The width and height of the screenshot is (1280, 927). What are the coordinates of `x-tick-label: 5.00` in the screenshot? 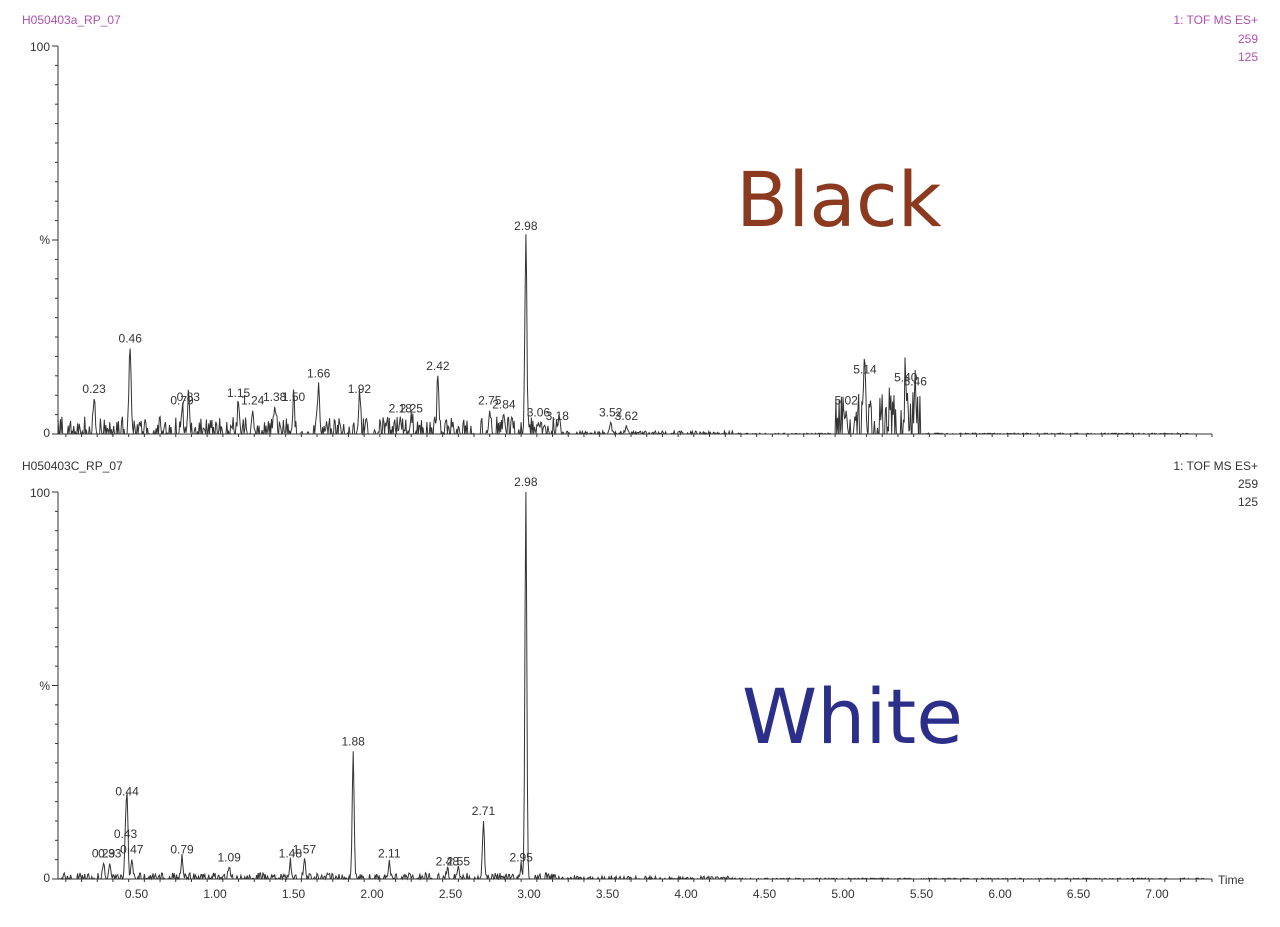 It's located at (843, 894).